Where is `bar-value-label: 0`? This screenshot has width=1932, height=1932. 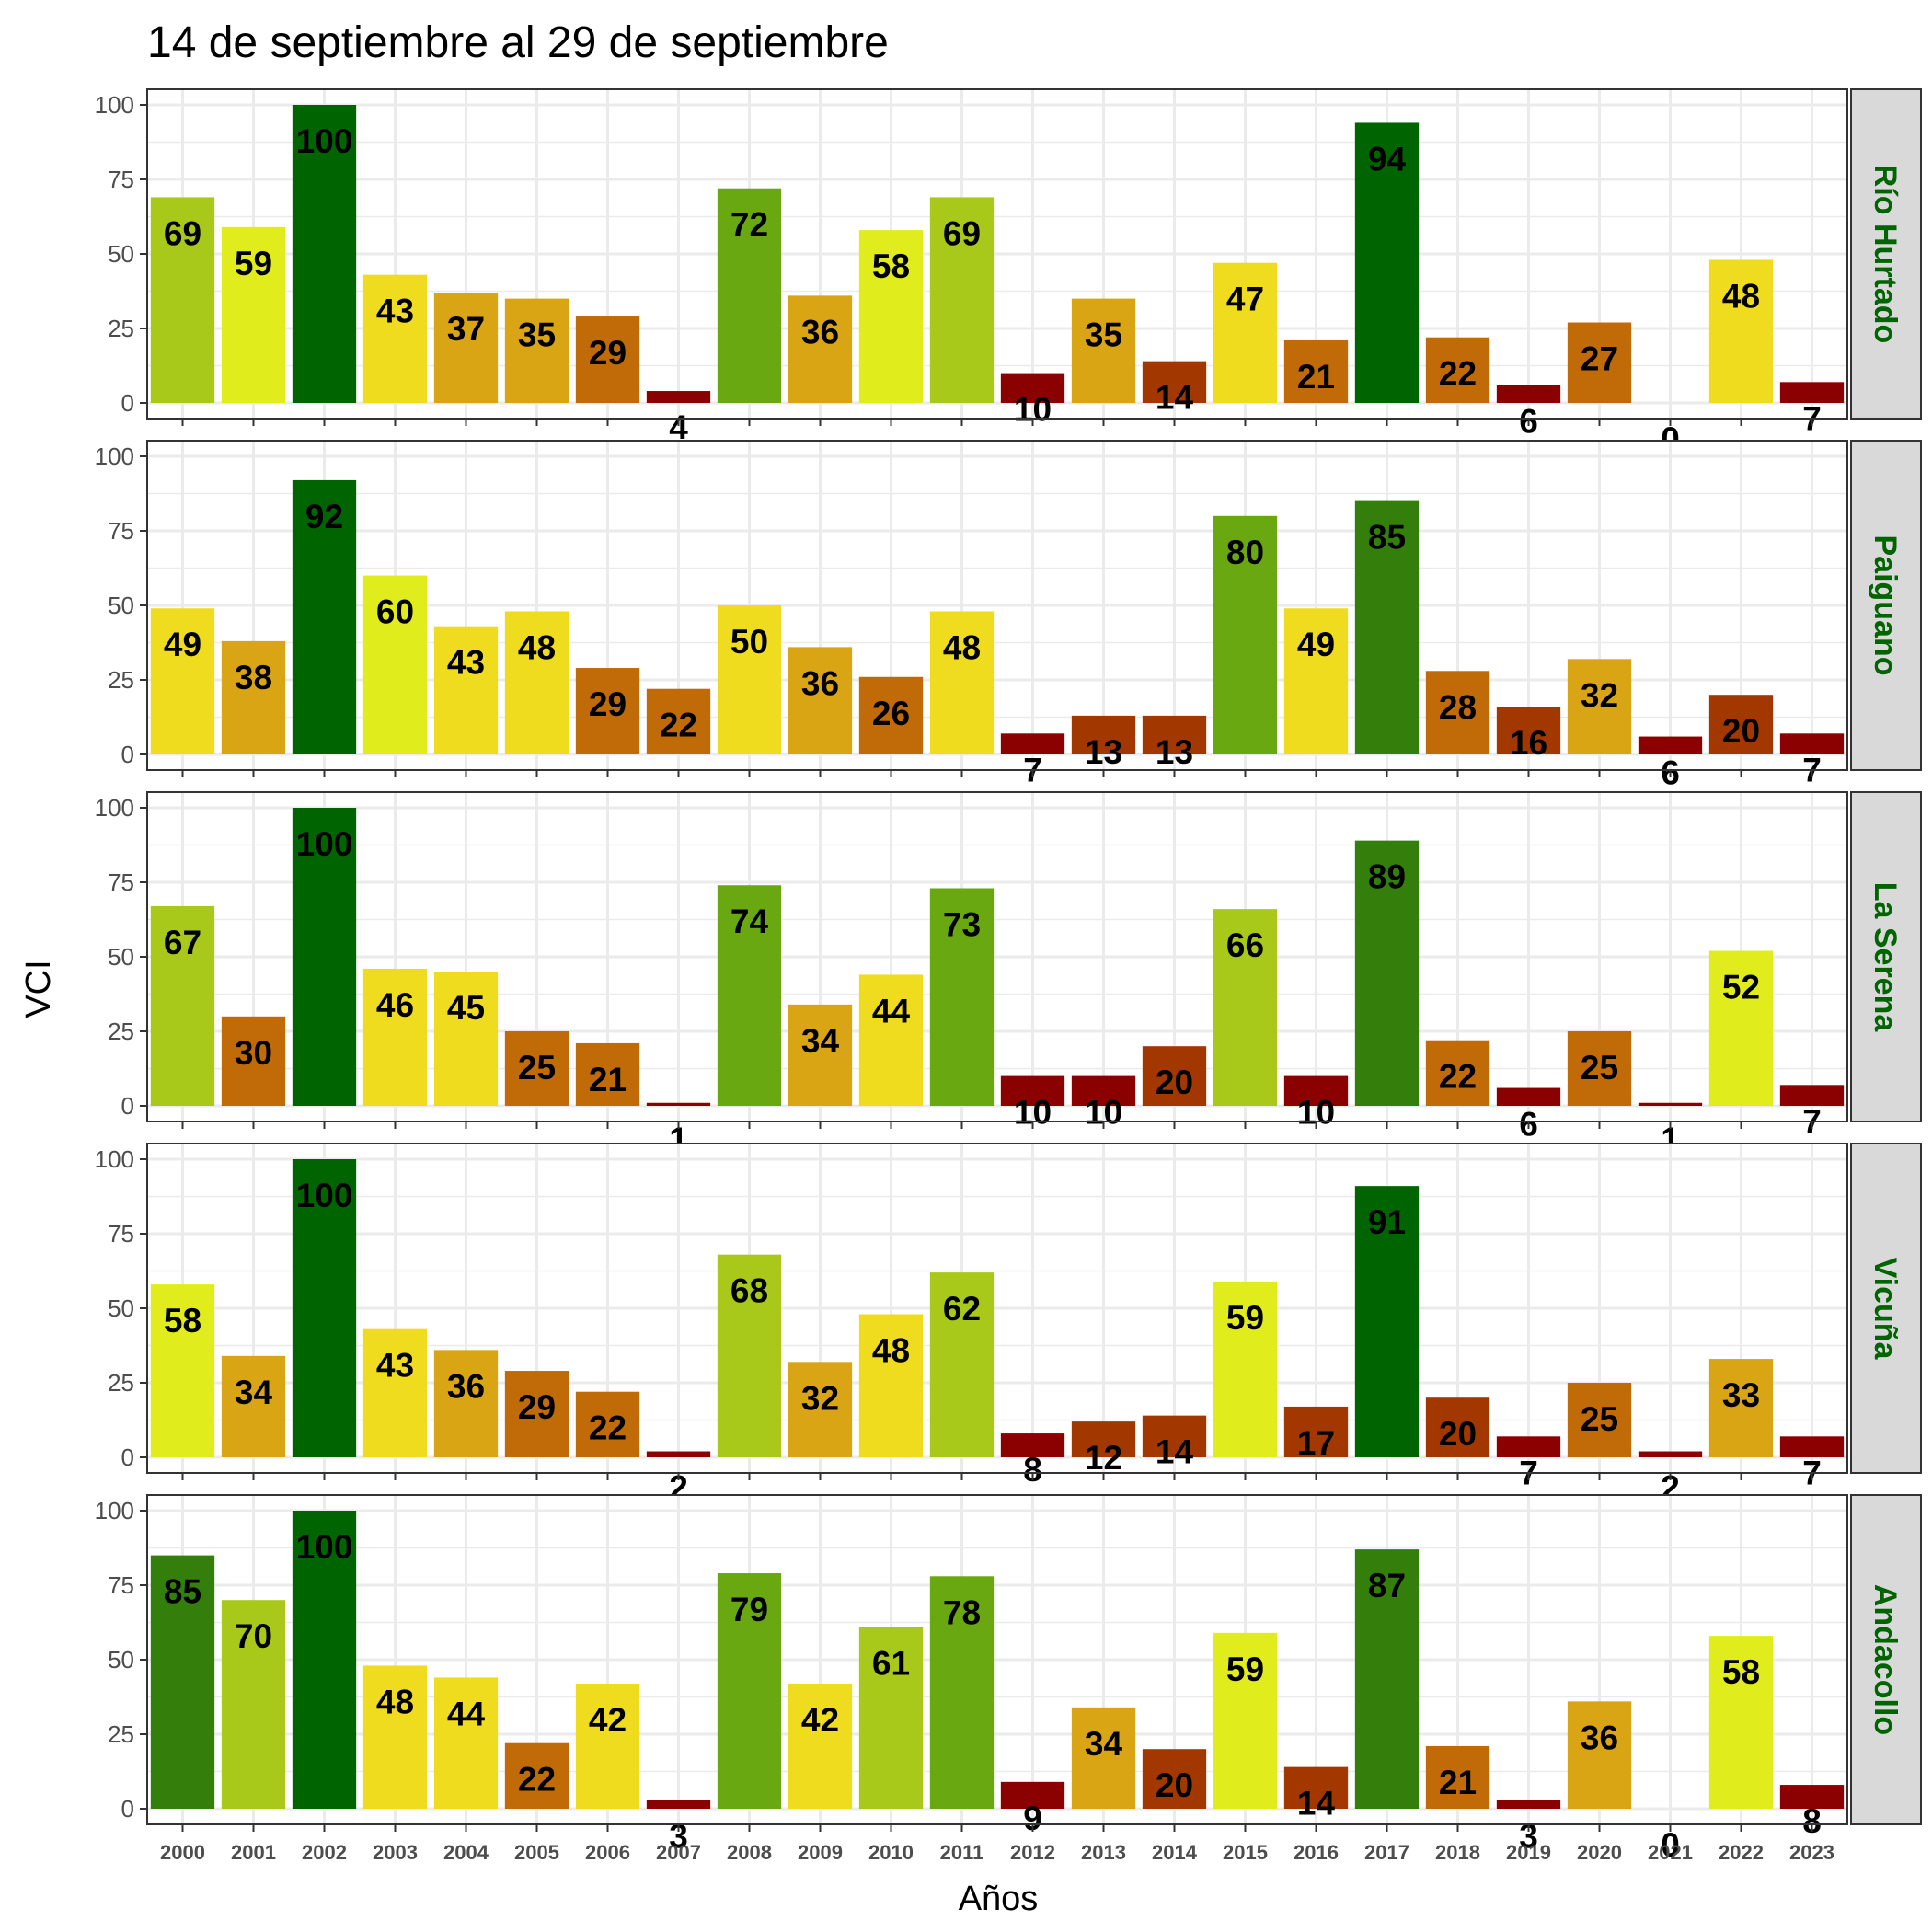
bar-value-label: 0 is located at coordinates (1670, 1845).